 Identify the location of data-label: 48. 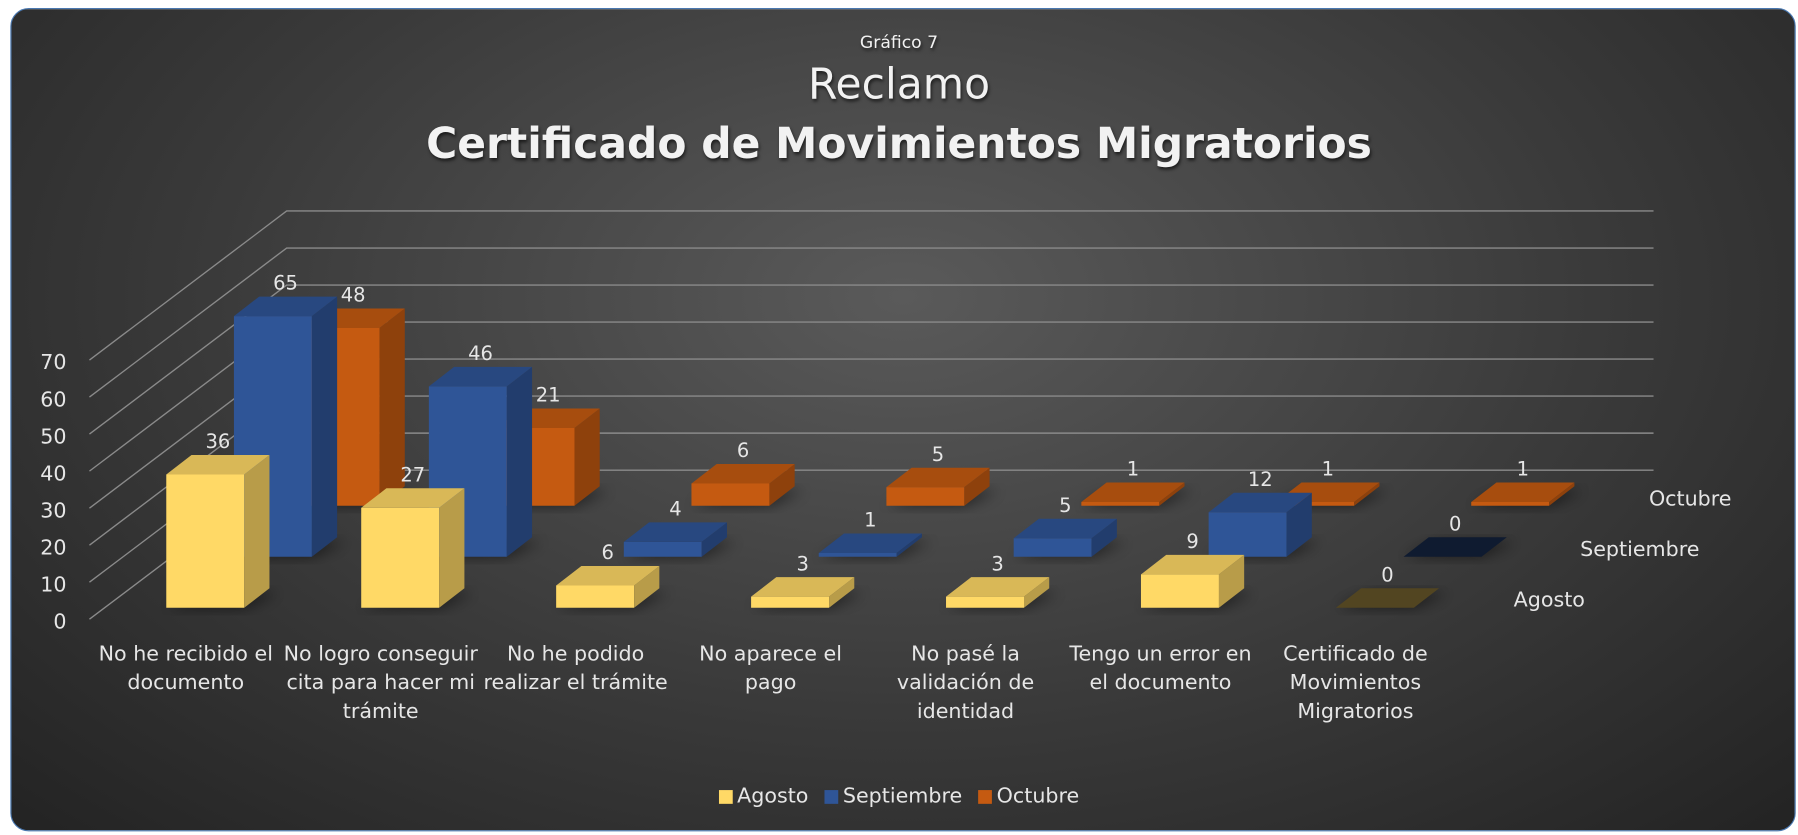
(353, 295).